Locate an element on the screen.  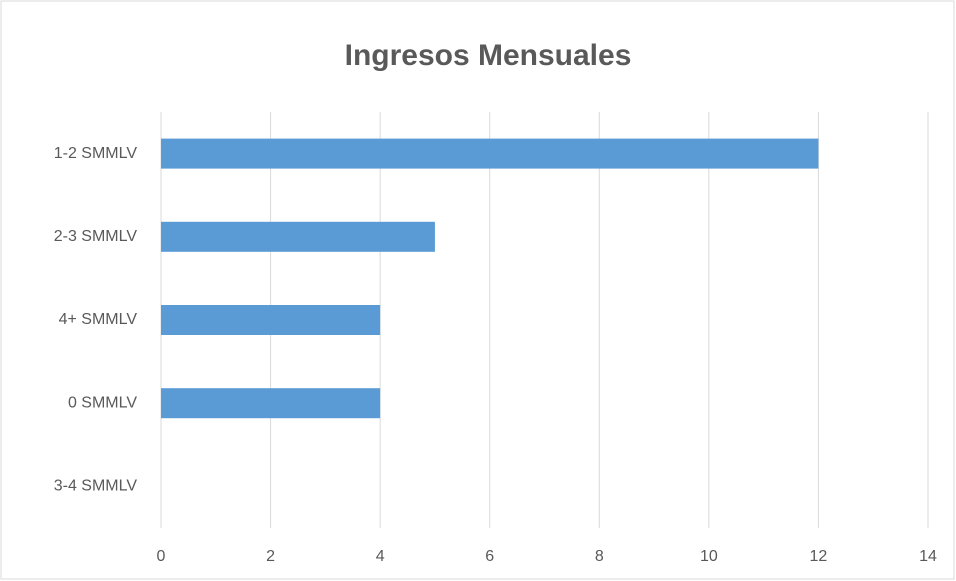
x-tick-label: 4 is located at coordinates (380, 556).